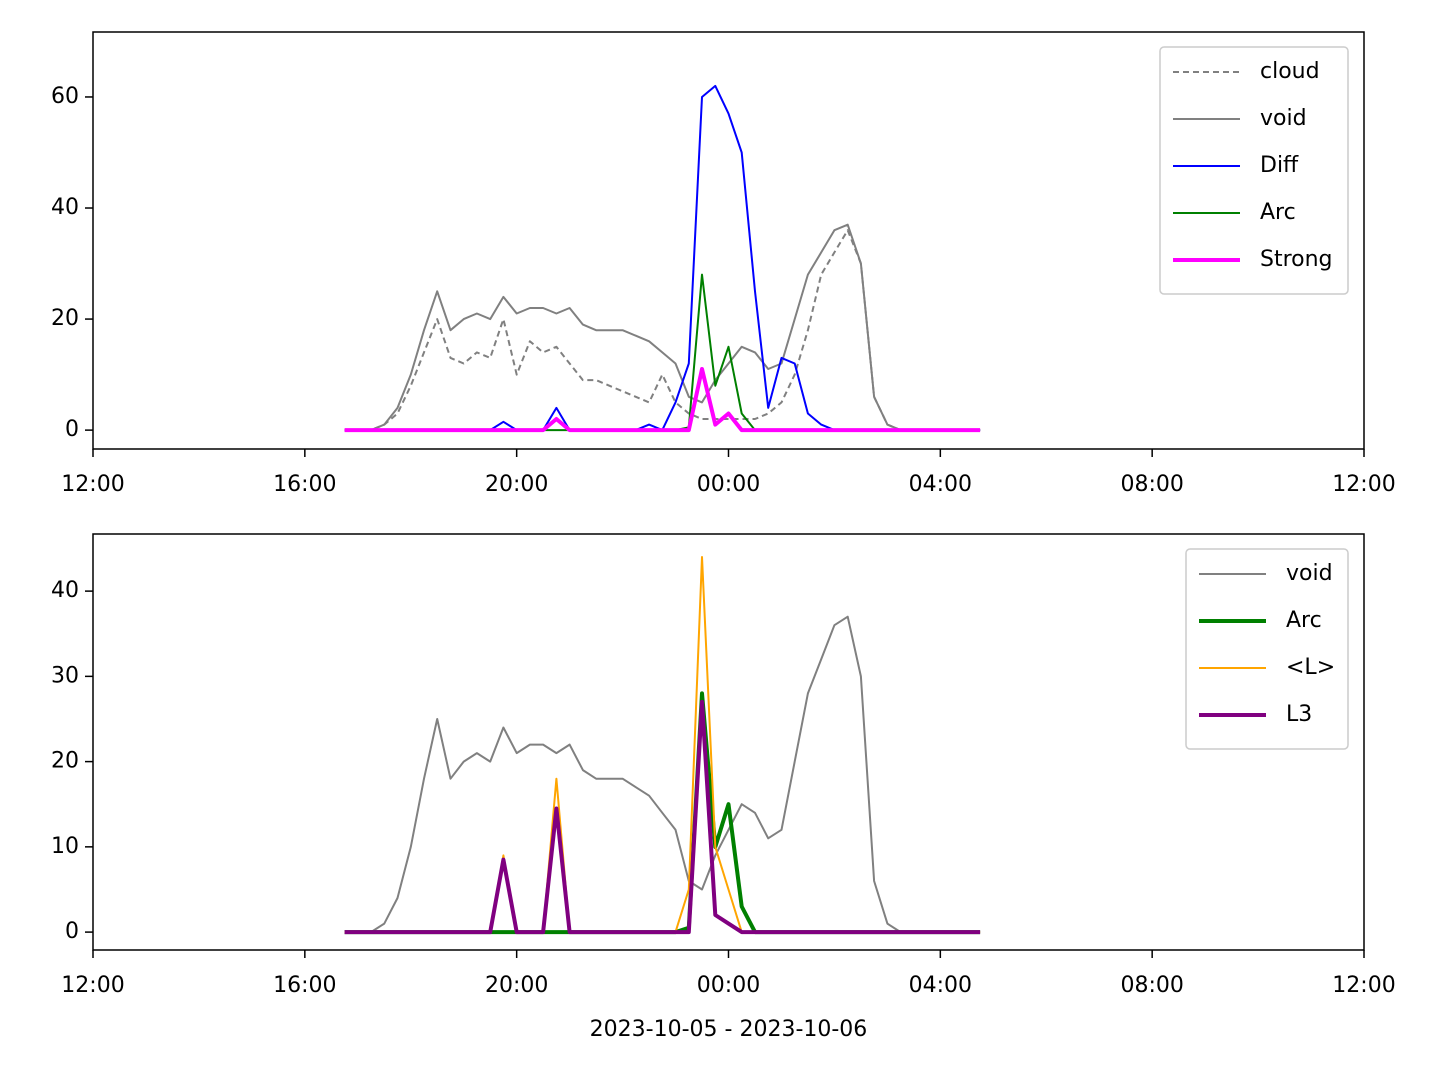  Describe the element at coordinates (65, 846) in the screenshot. I see `y-tick-label: 10` at that location.